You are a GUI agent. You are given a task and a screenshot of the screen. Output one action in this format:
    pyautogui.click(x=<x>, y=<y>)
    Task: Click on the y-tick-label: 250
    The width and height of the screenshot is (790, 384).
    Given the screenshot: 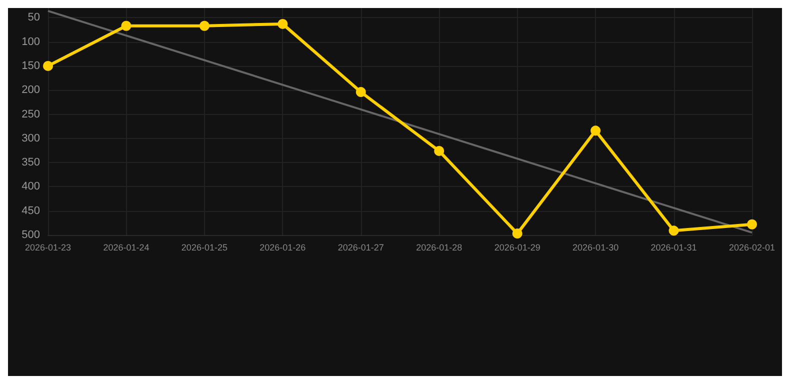 What is the action you would take?
    pyautogui.click(x=31, y=114)
    